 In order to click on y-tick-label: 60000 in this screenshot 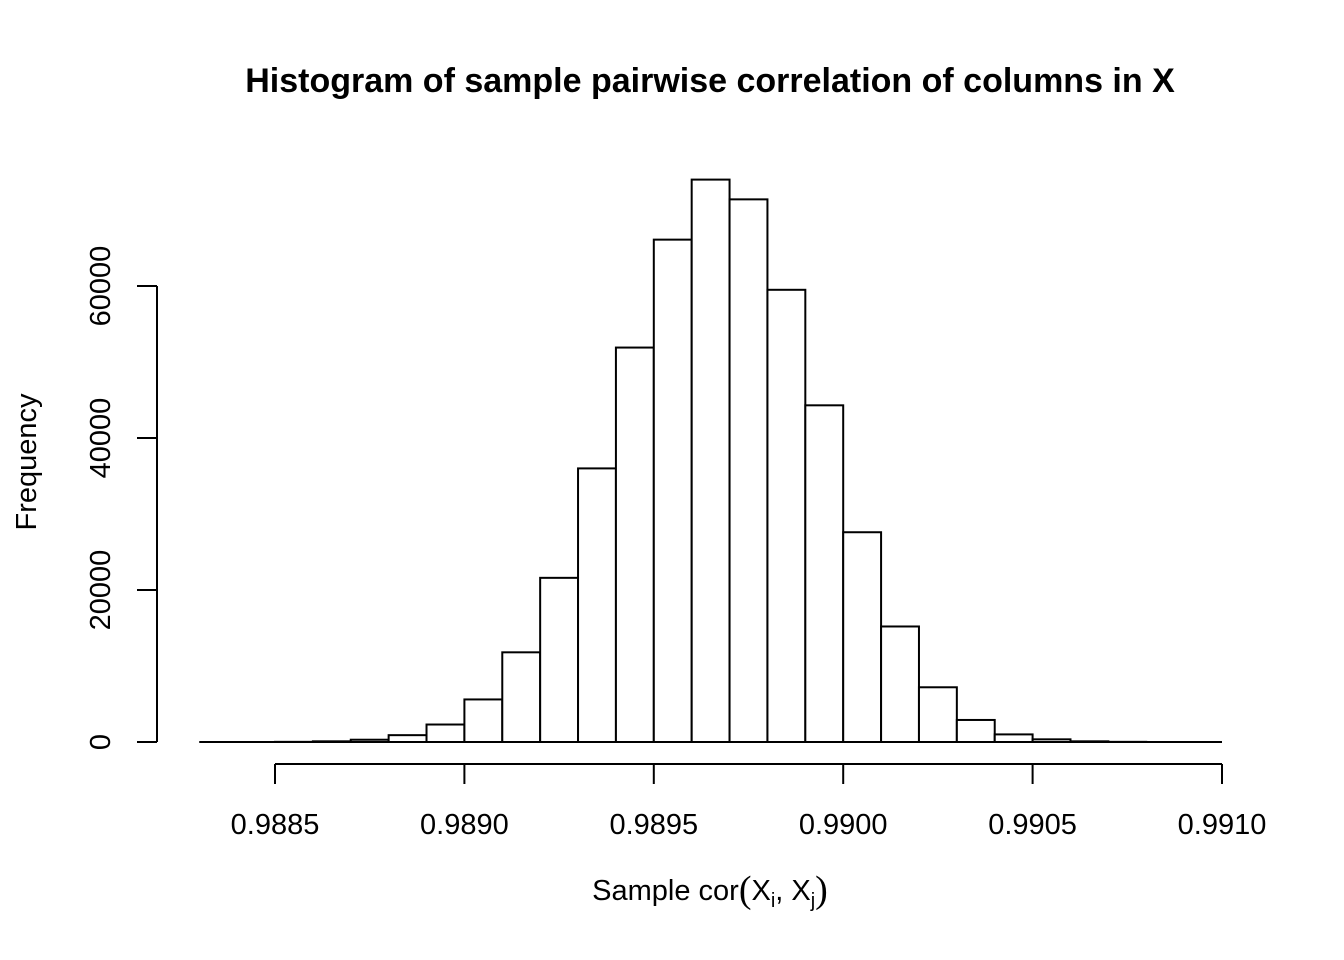, I will do `click(101, 286)`.